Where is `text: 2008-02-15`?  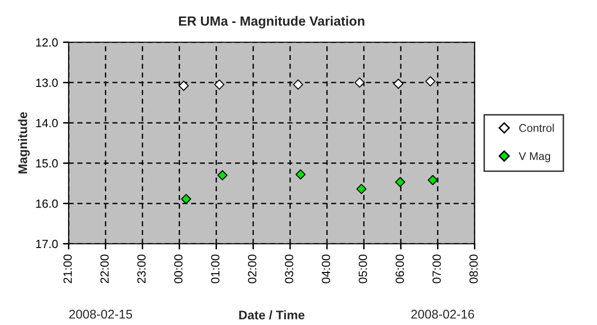 text: 2008-02-15 is located at coordinates (100, 314).